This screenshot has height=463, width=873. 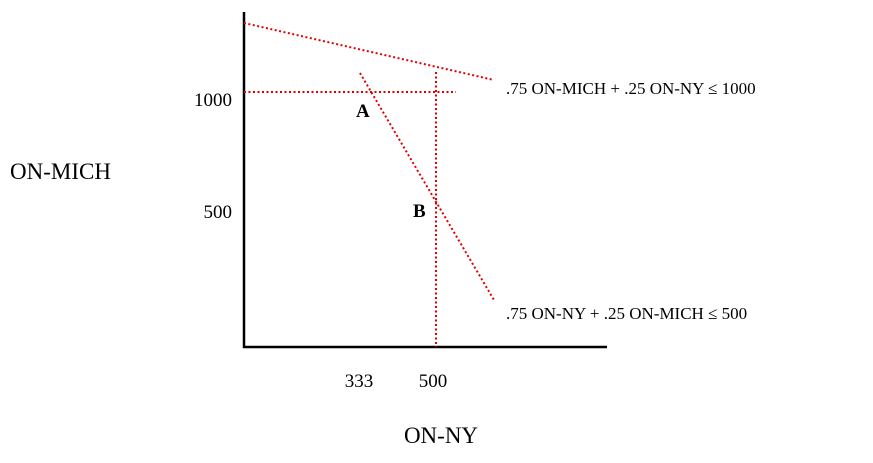 What do you see at coordinates (363, 111) in the screenshot?
I see `point-label-a: A` at bounding box center [363, 111].